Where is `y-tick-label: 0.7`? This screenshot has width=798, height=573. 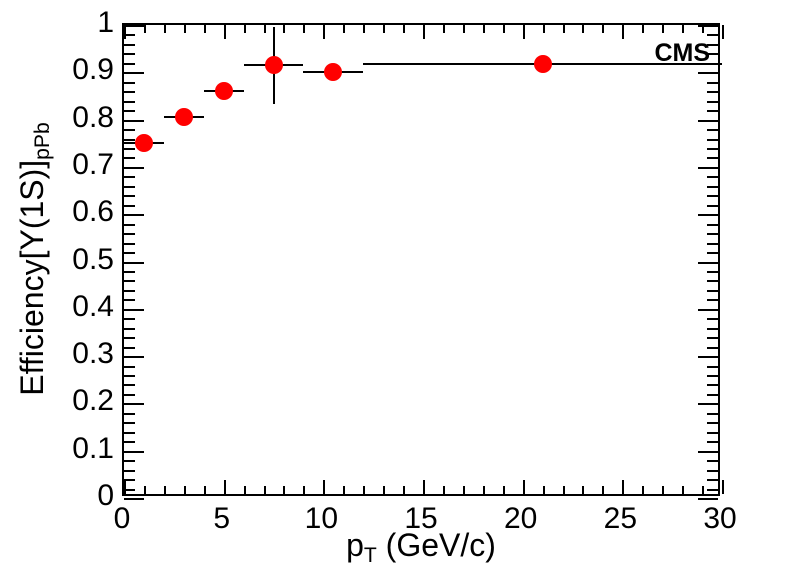 y-tick-label: 0.7 is located at coordinates (93, 164).